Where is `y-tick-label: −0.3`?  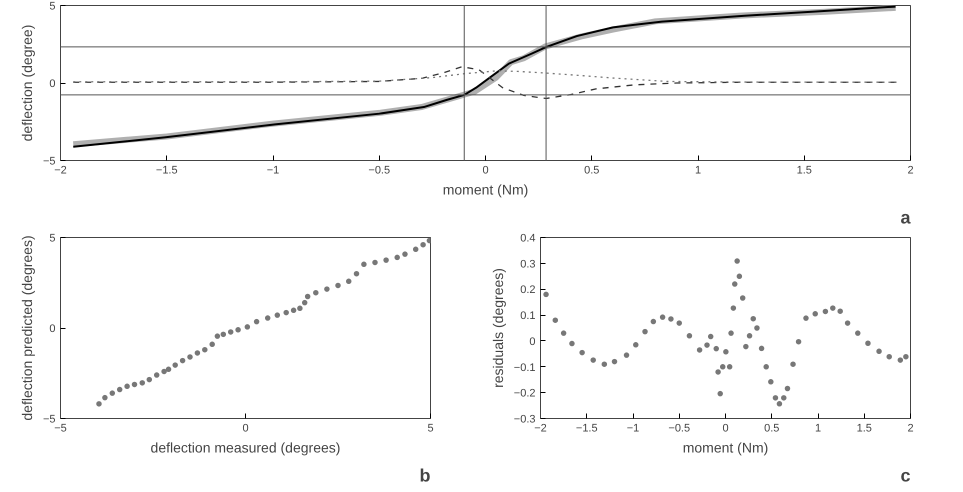
y-tick-label: −0.3 is located at coordinates (525, 420).